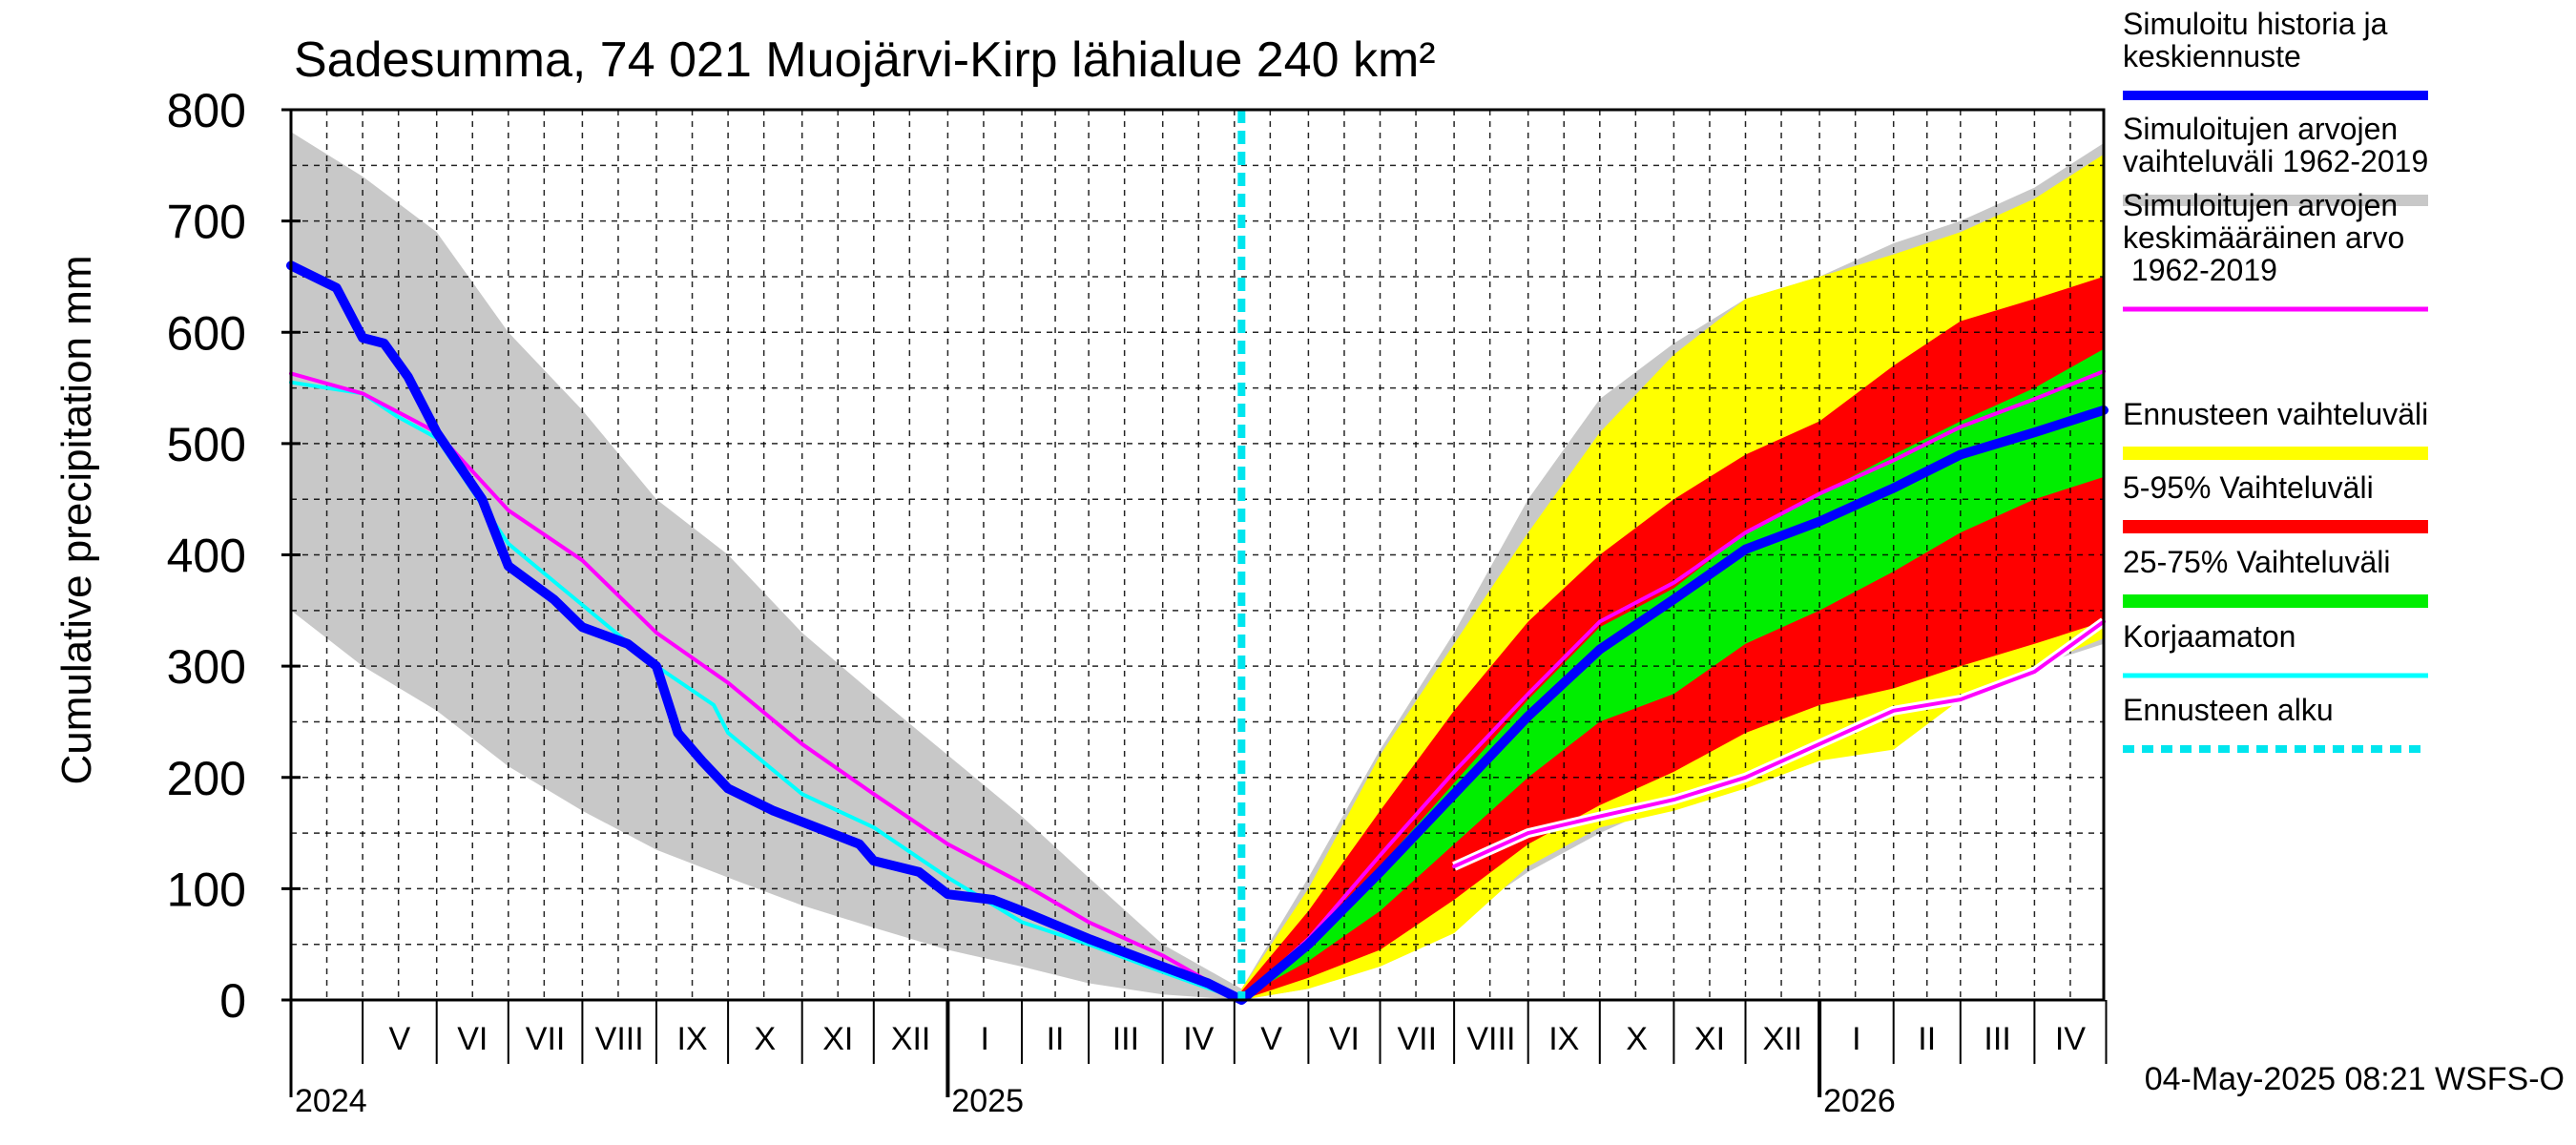 This screenshot has width=2576, height=1145. What do you see at coordinates (2212, 56) in the screenshot?
I see `legend-label-line: keskiennuste` at bounding box center [2212, 56].